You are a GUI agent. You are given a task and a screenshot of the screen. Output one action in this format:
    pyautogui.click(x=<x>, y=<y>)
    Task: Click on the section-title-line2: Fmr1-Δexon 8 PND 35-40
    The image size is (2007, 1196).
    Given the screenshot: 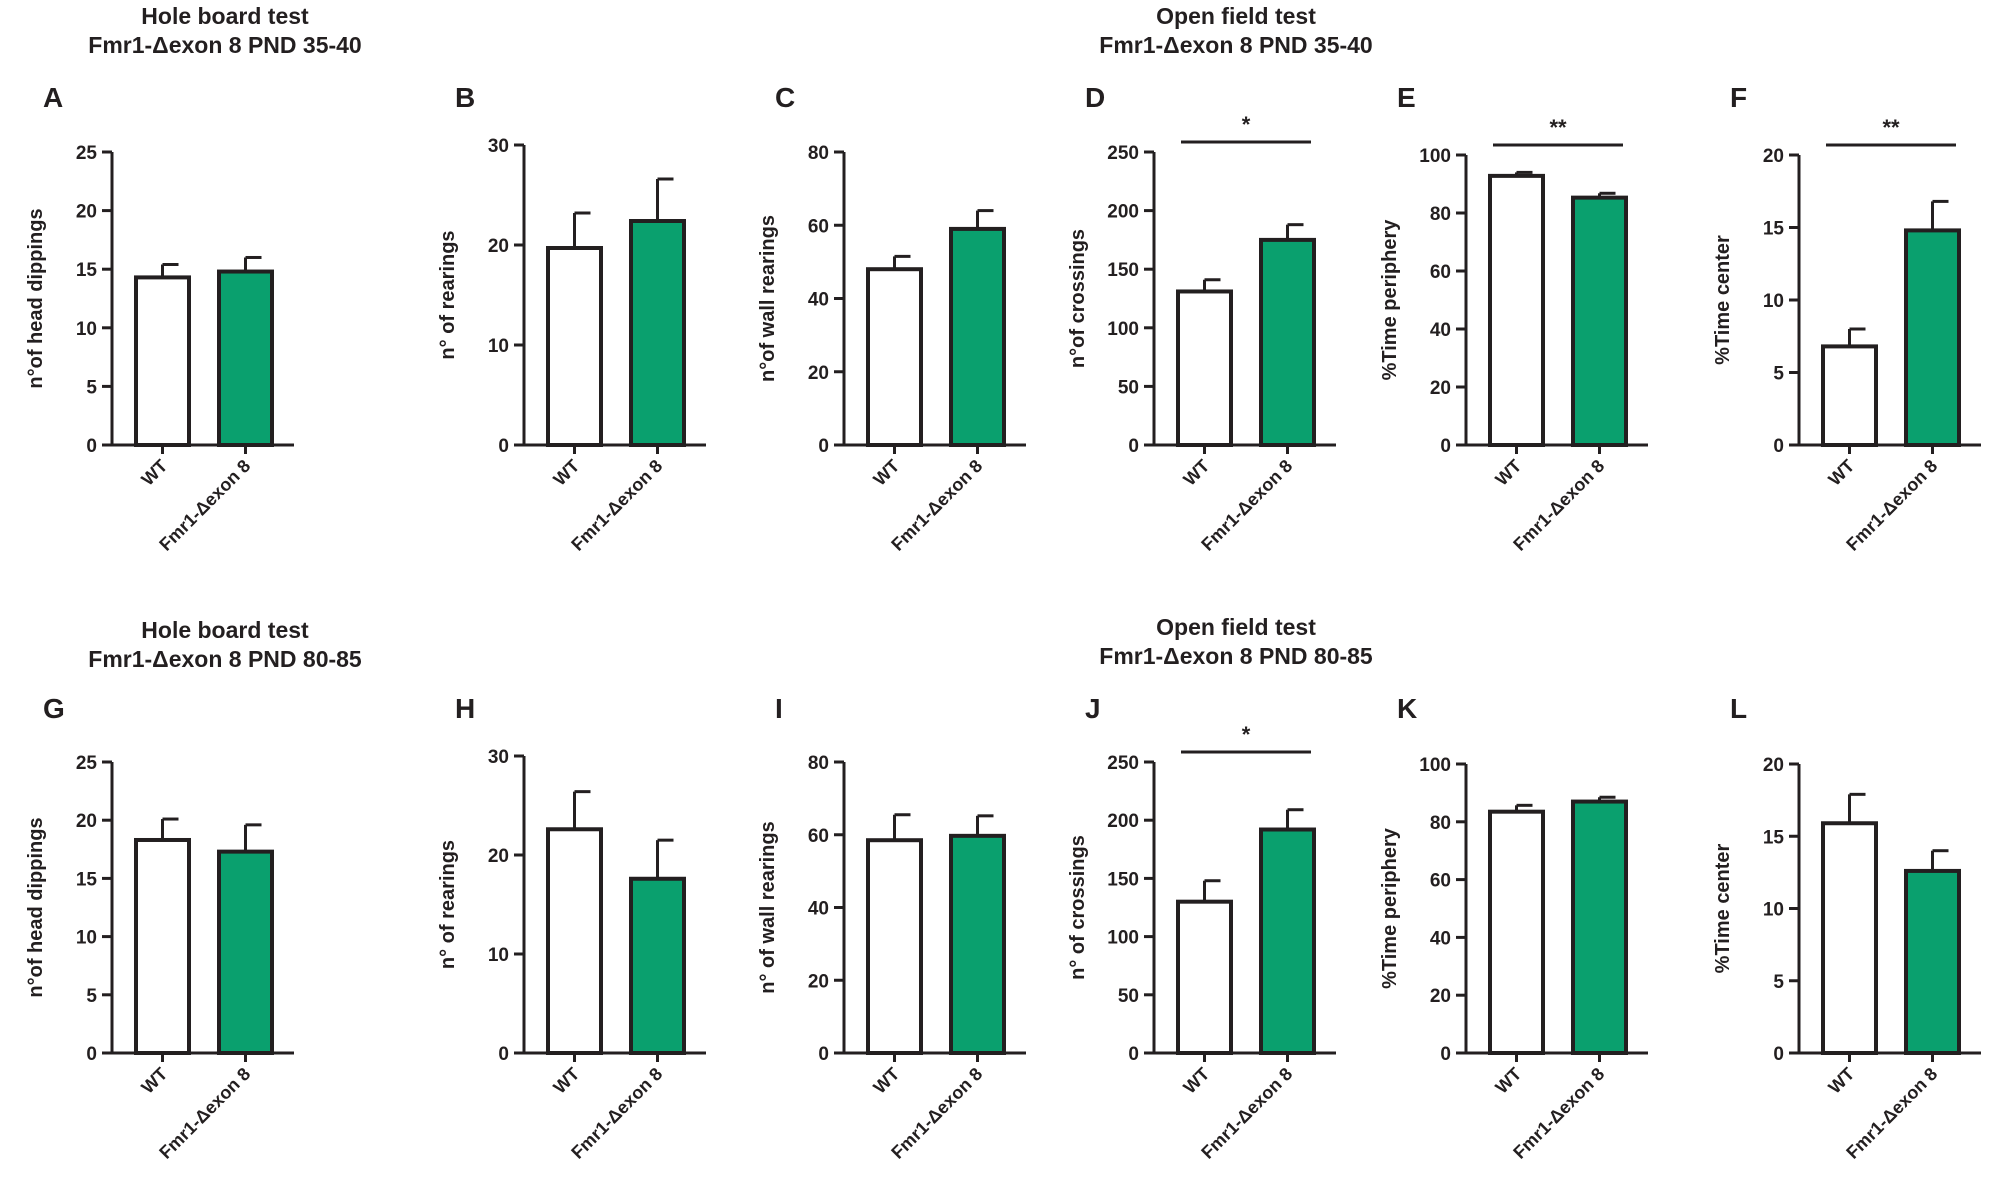 What is the action you would take?
    pyautogui.click(x=1236, y=45)
    